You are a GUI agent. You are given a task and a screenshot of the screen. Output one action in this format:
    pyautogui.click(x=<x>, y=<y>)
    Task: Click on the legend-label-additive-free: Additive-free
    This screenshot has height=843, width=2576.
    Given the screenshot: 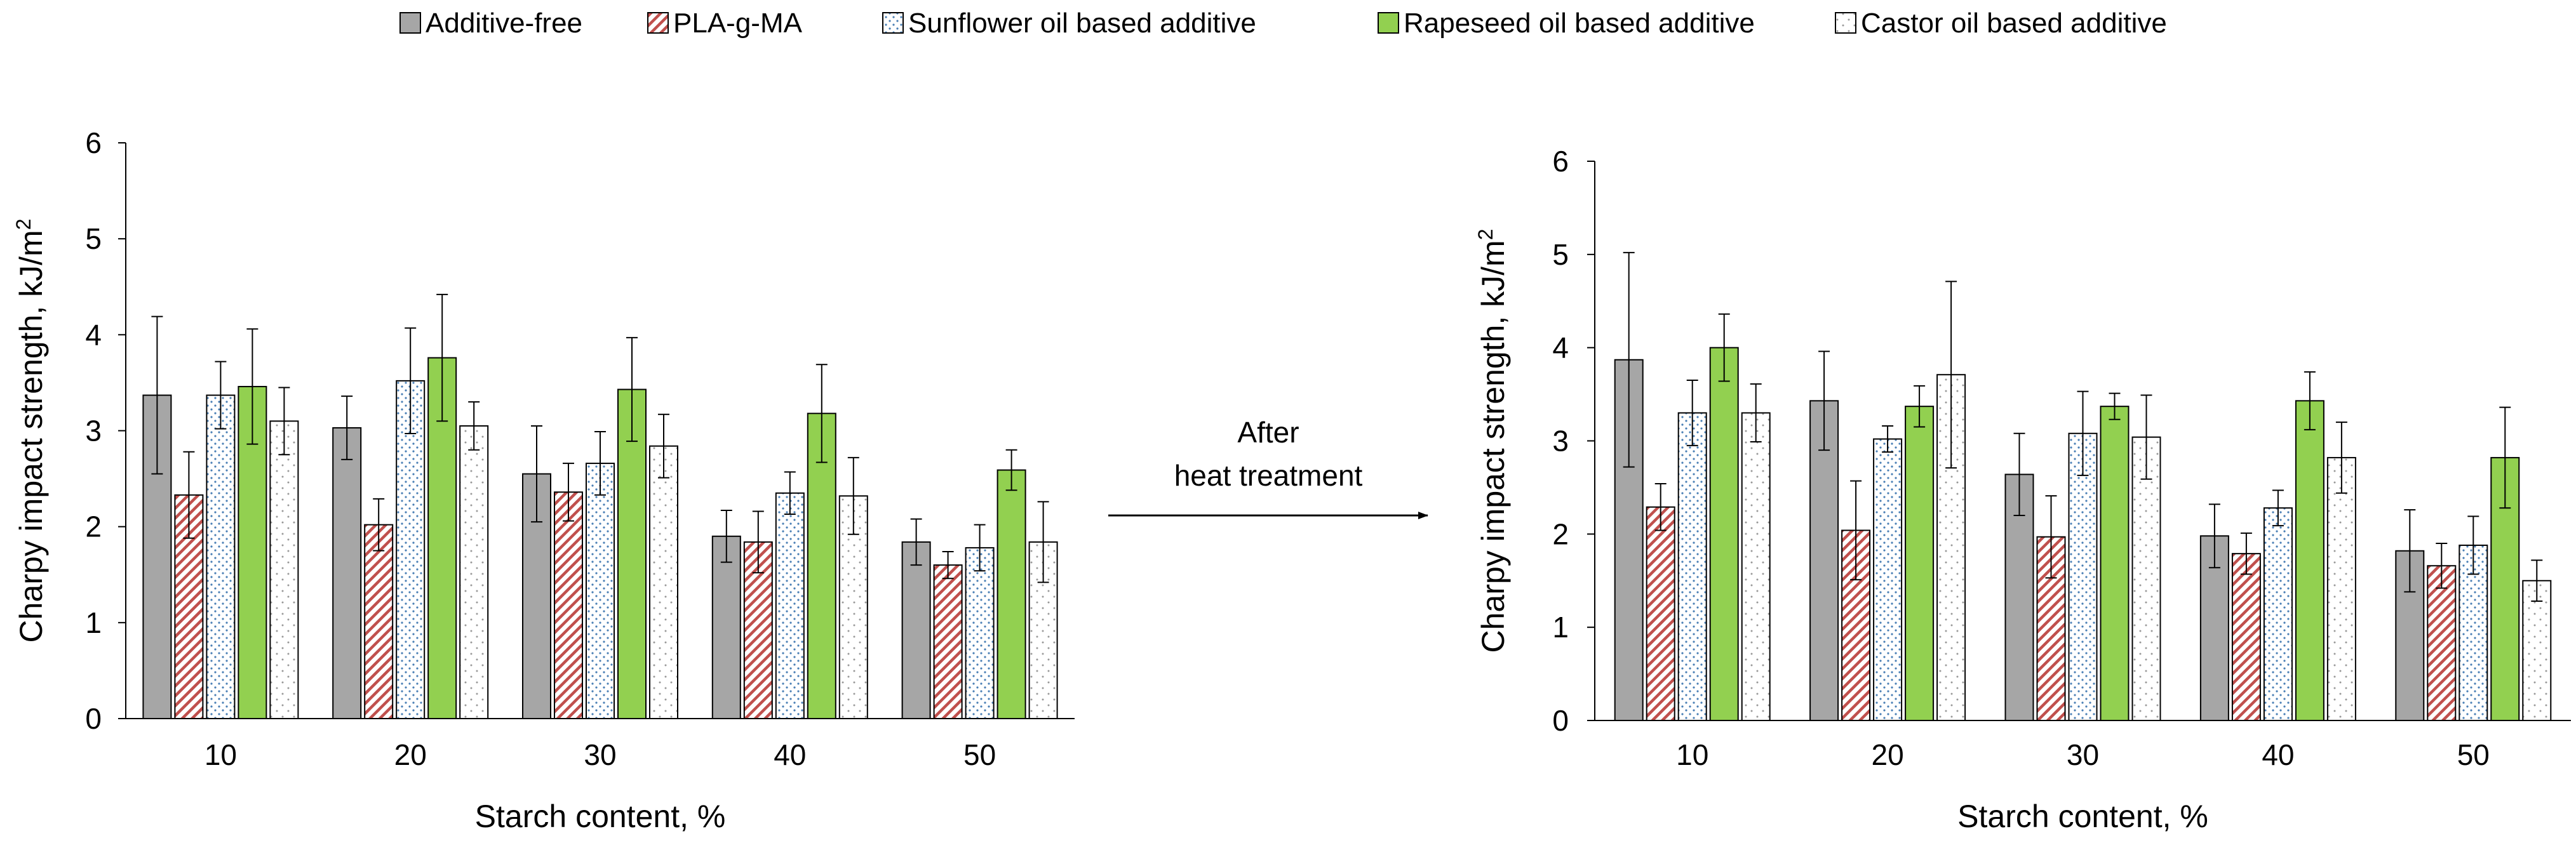 What is the action you would take?
    pyautogui.click(x=504, y=24)
    